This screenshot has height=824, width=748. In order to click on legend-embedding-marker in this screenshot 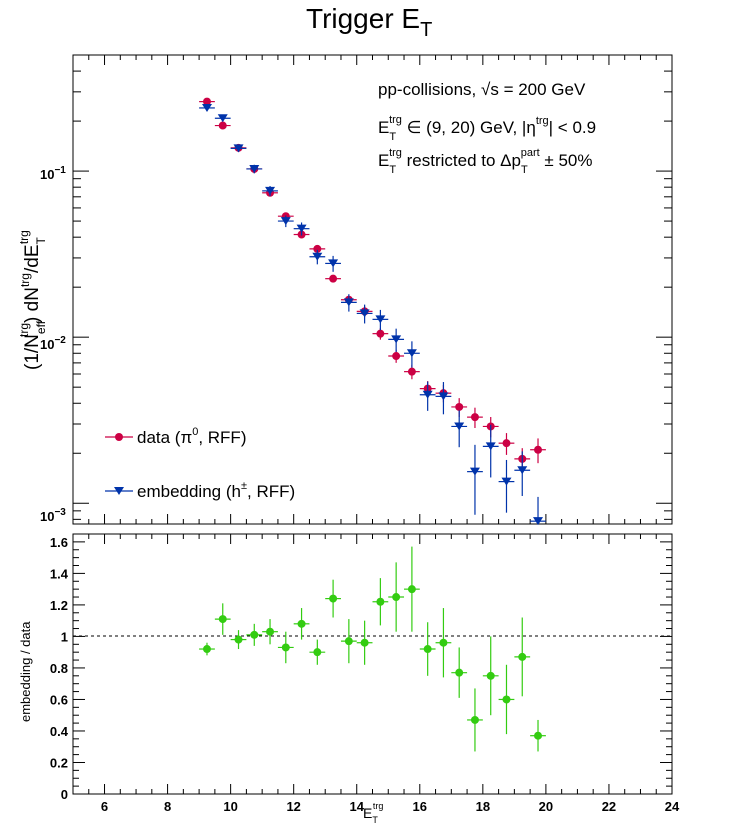, I will do `click(119, 491)`.